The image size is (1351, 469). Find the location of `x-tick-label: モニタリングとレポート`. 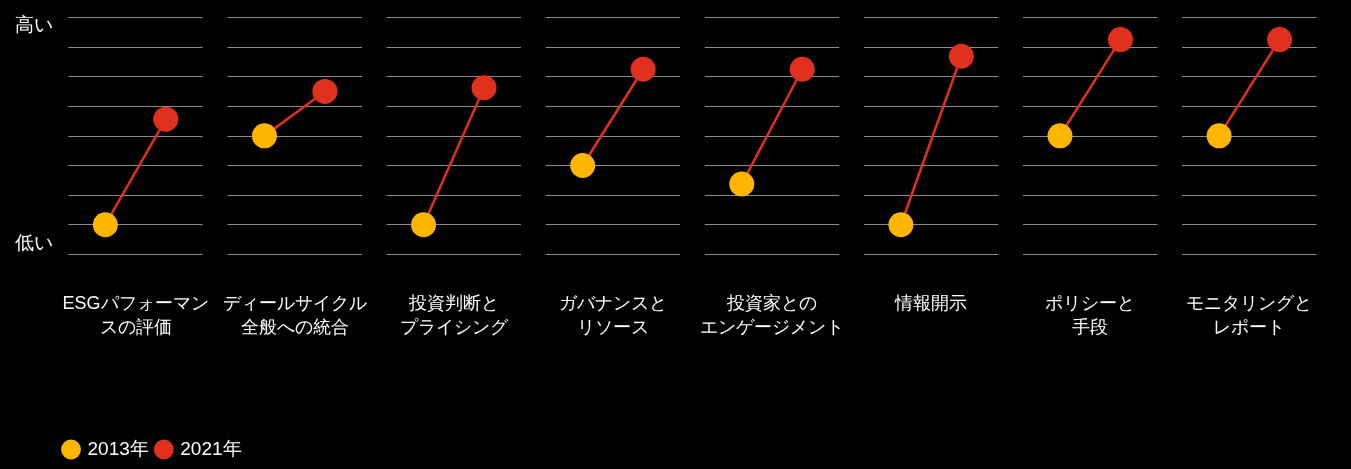

x-tick-label: モニタリングとレポート is located at coordinates (1249, 315).